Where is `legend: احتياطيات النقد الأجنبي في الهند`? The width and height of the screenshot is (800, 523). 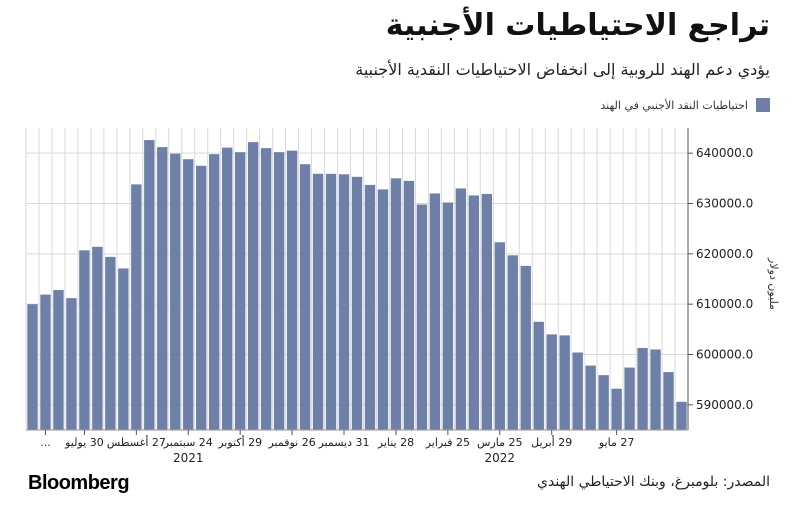 legend: احتياطيات النقد الأجنبي في الهند is located at coordinates (685, 105).